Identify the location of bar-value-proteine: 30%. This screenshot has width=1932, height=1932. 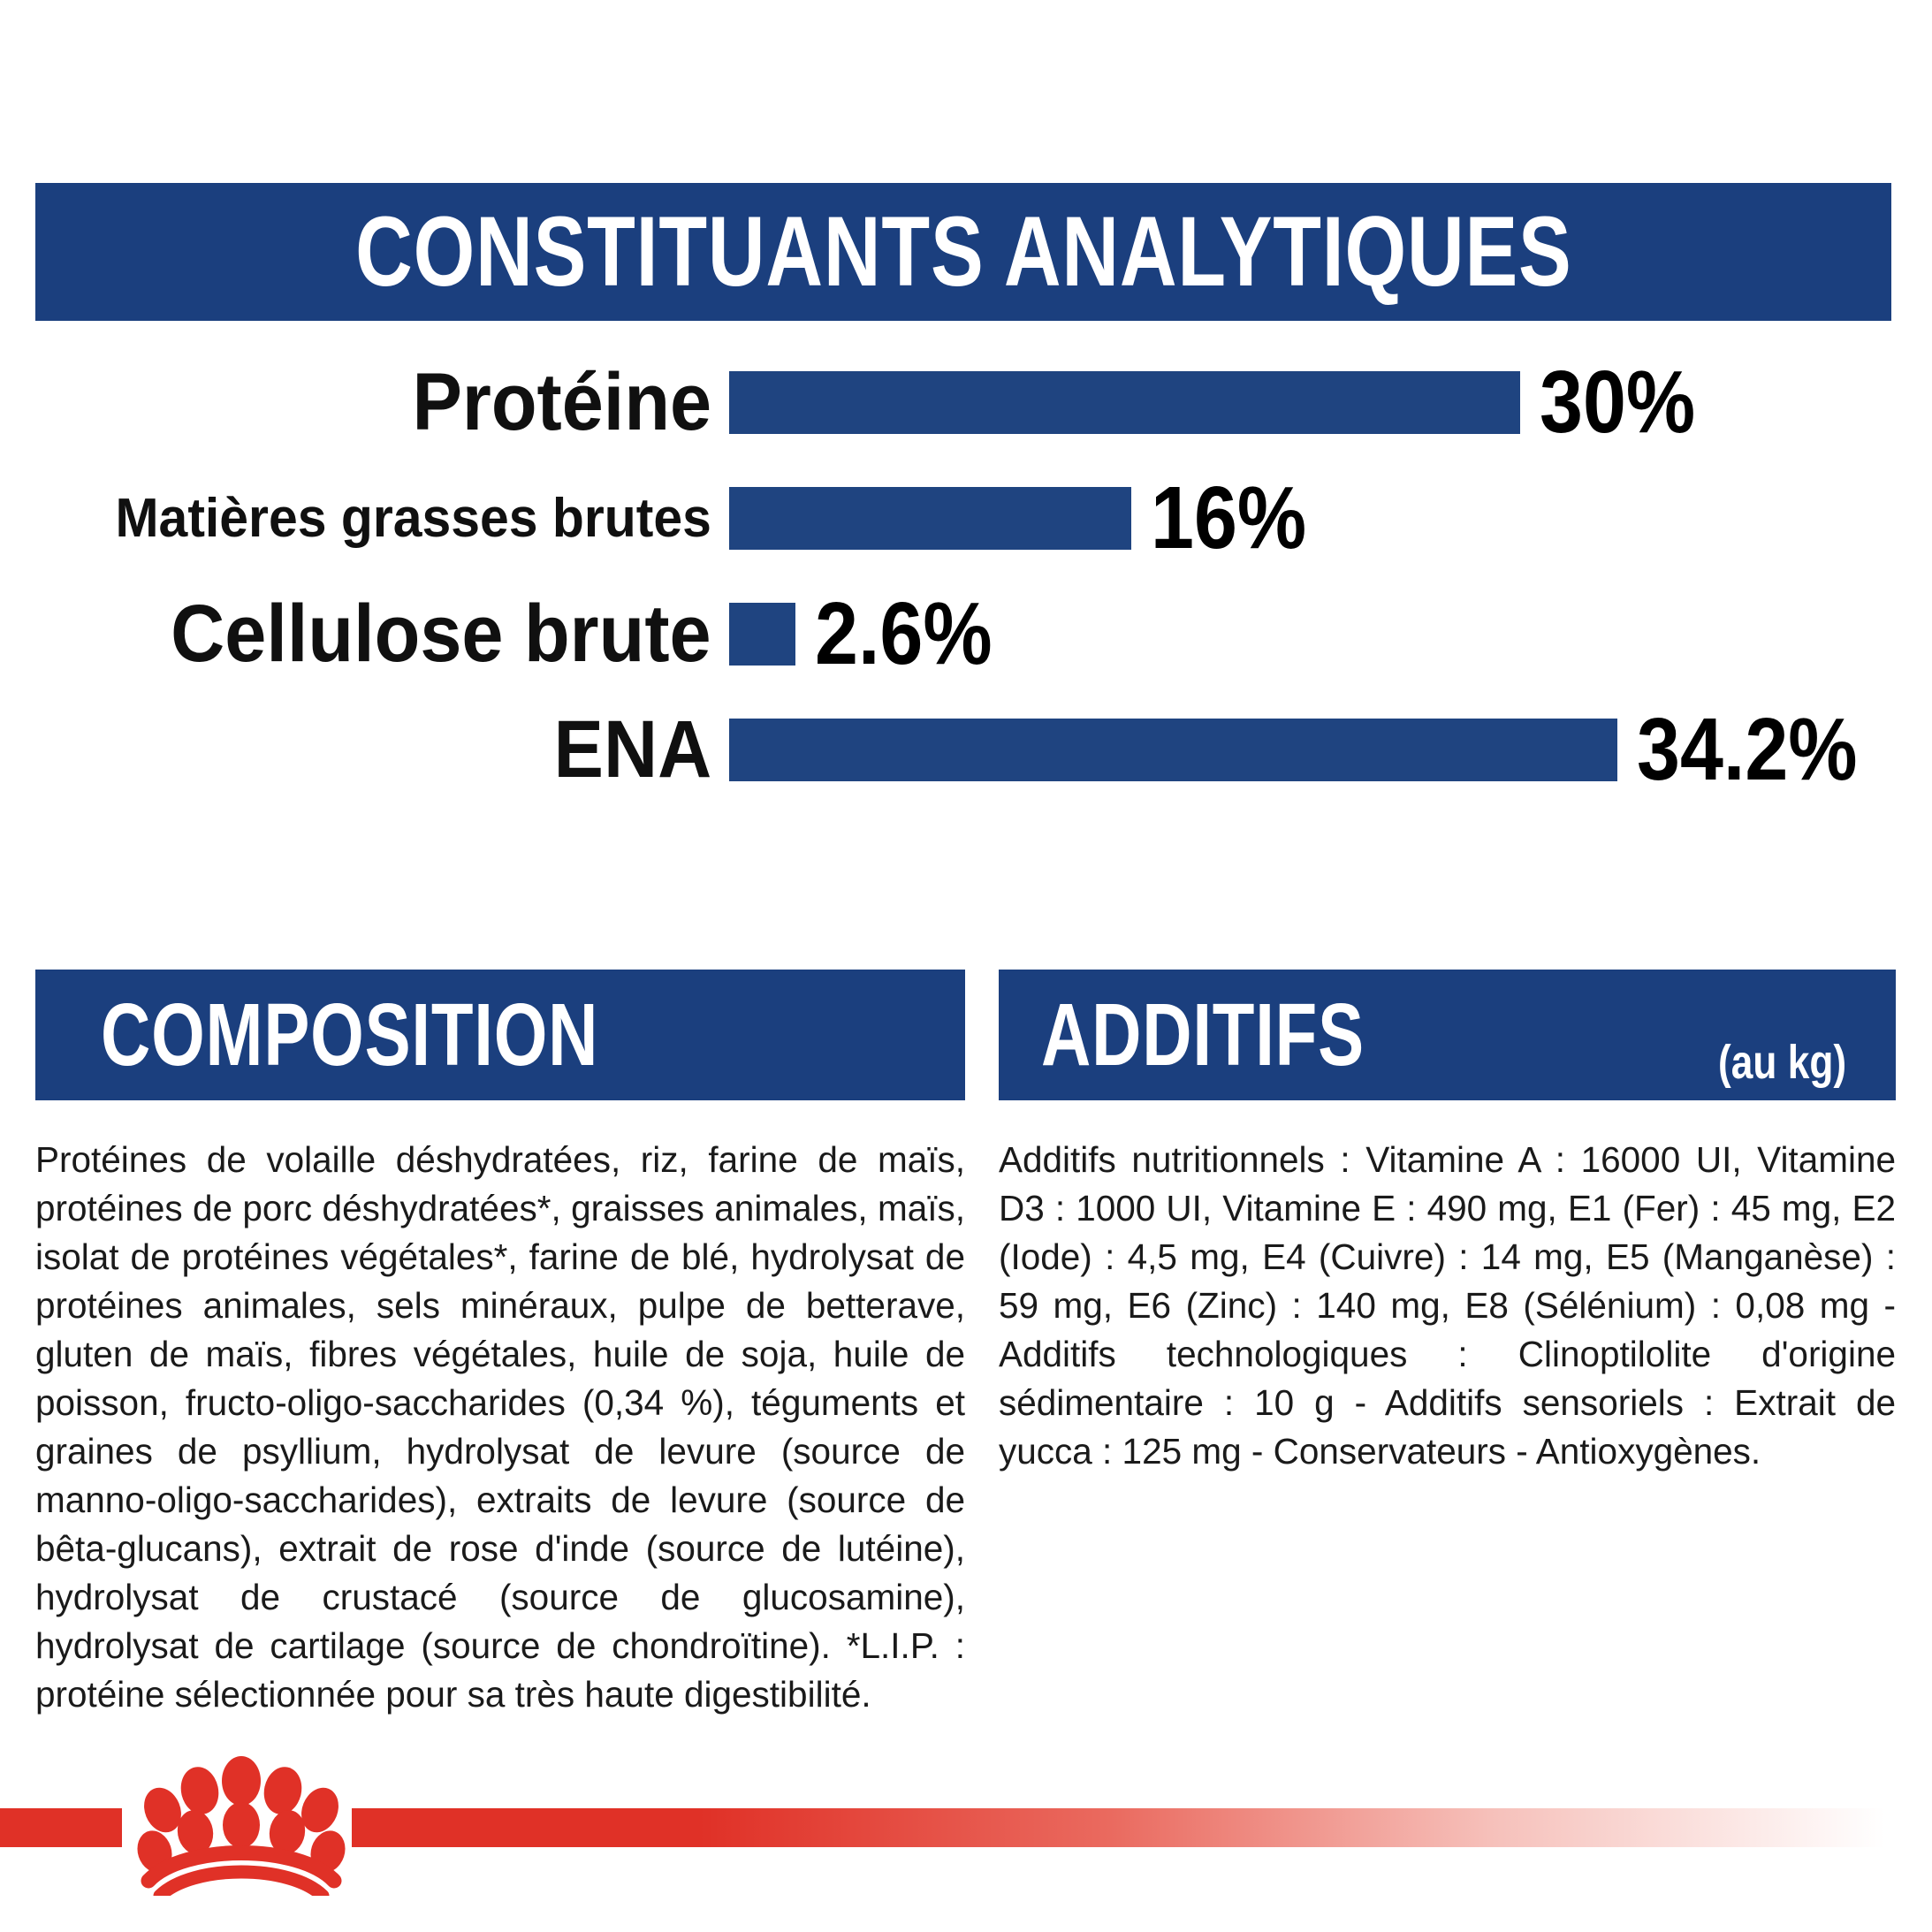
(1618, 402).